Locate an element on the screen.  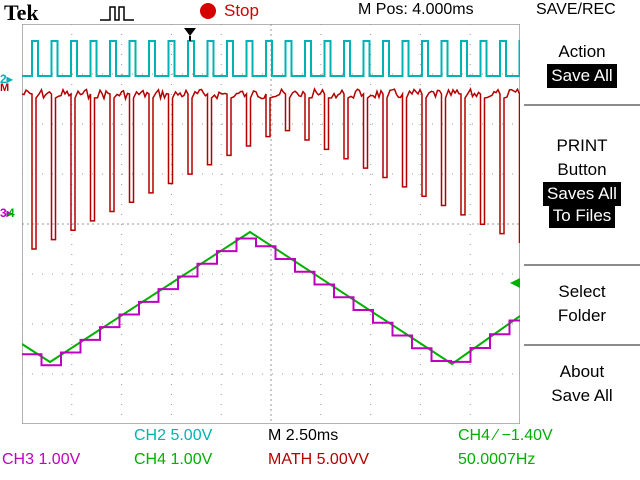
ch4-scale: CH4 1.00V is located at coordinates (173, 459).